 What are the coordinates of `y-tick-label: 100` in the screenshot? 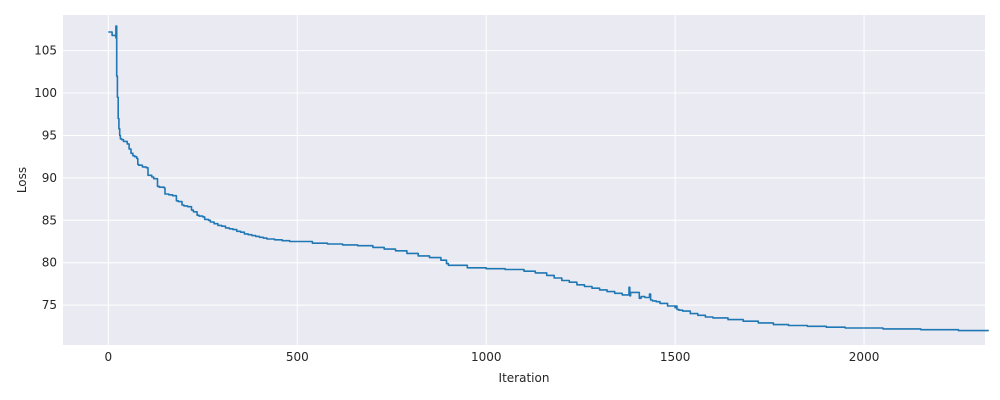 It's located at (45, 93).